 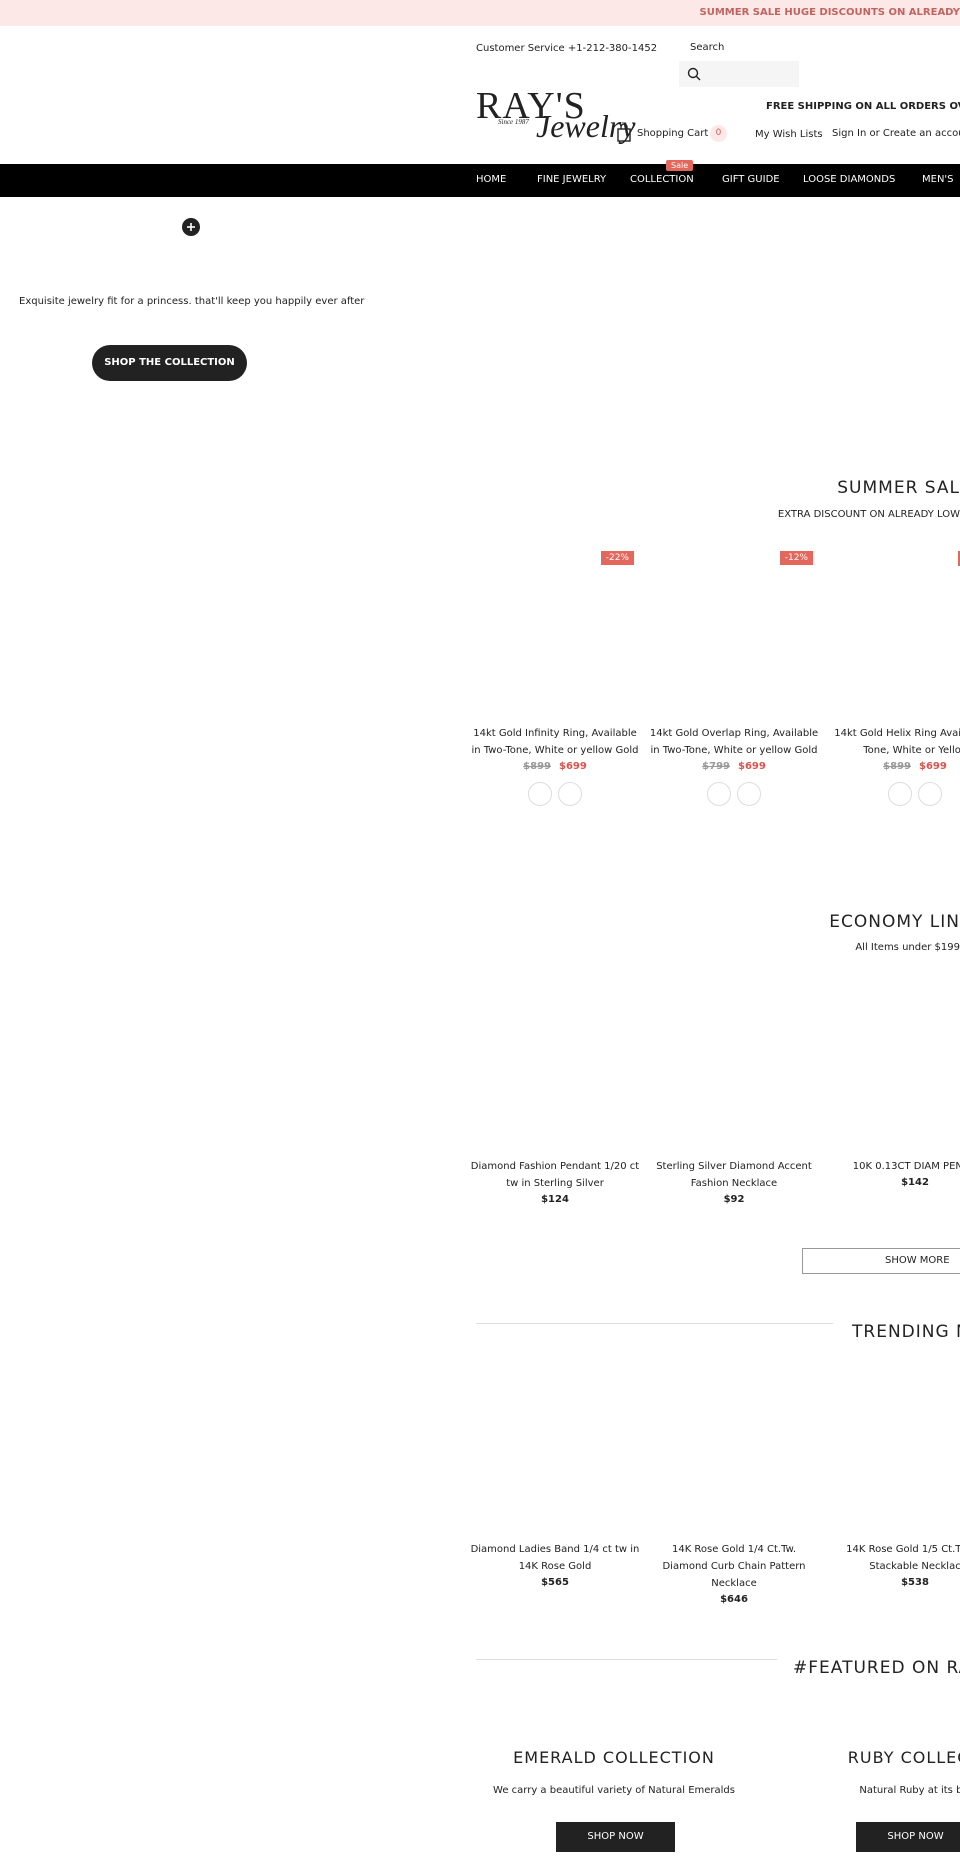 What do you see at coordinates (480, 13) in the screenshot?
I see `announcement-bar: SUMMER SALE HUGE DISCOUNTS ON ALREADY` at bounding box center [480, 13].